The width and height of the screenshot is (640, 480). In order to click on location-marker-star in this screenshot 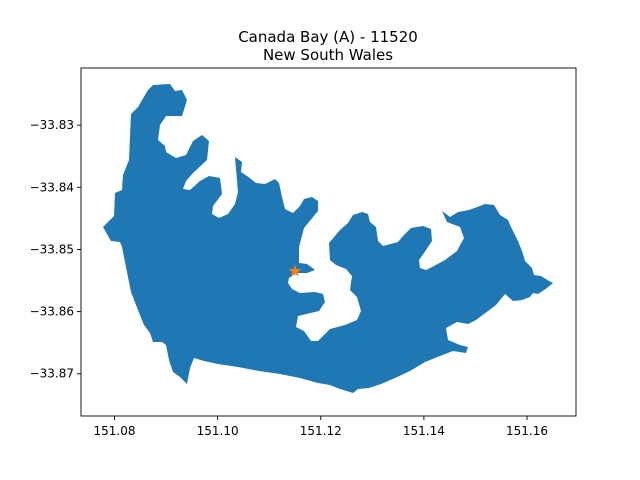, I will do `click(295, 270)`.